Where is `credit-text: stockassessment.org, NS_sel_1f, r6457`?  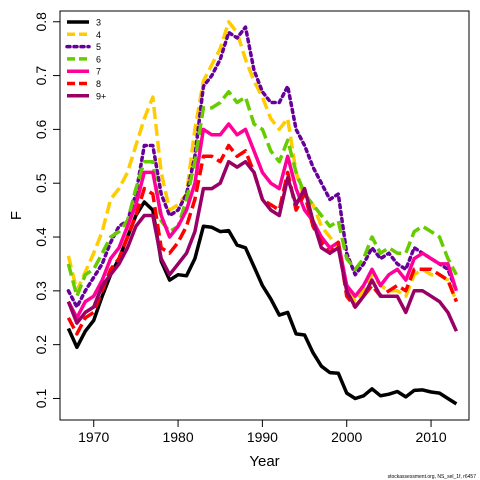
credit-text: stockassessment.org, NS_sel_1f, r6457 is located at coordinates (432, 477).